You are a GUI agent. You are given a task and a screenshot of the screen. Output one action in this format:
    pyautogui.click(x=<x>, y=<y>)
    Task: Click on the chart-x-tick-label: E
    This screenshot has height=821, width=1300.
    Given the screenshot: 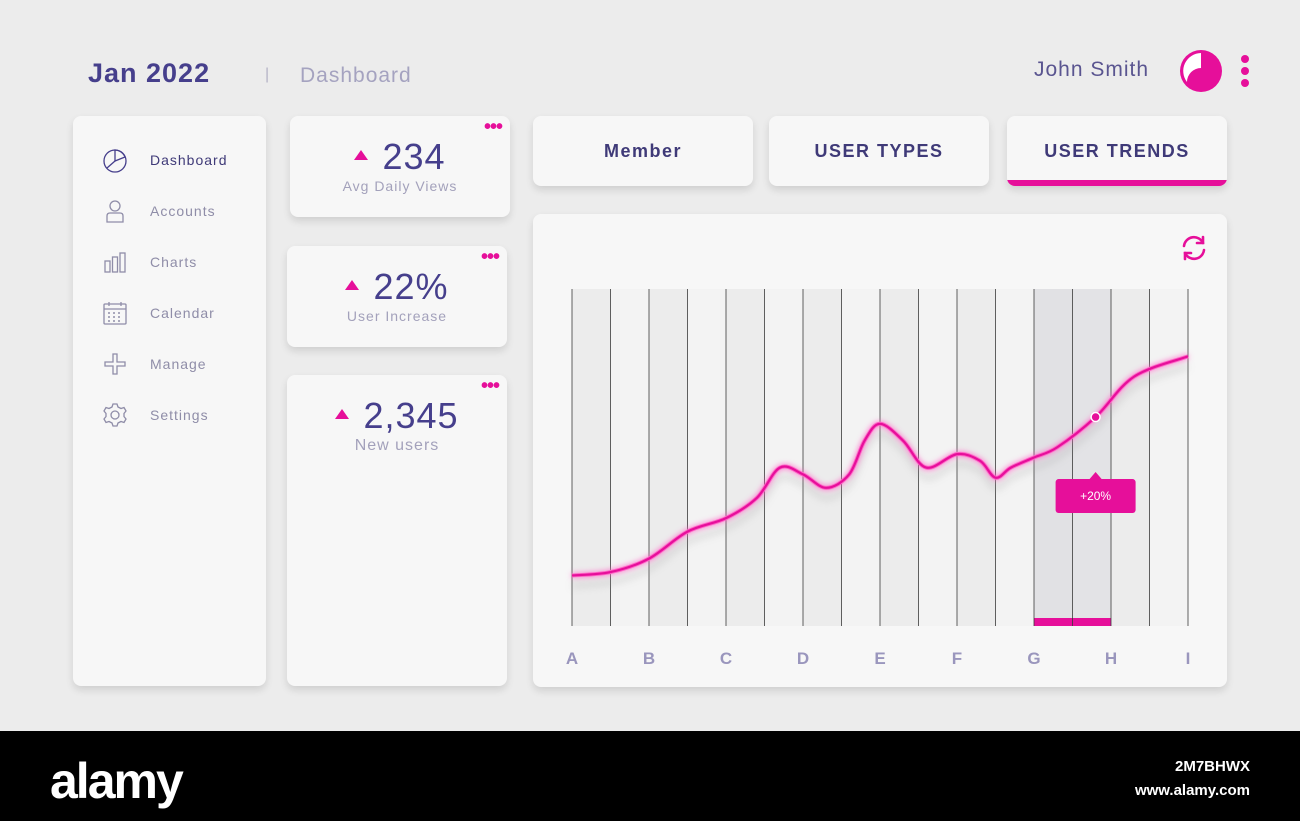 What is the action you would take?
    pyautogui.click(x=879, y=658)
    